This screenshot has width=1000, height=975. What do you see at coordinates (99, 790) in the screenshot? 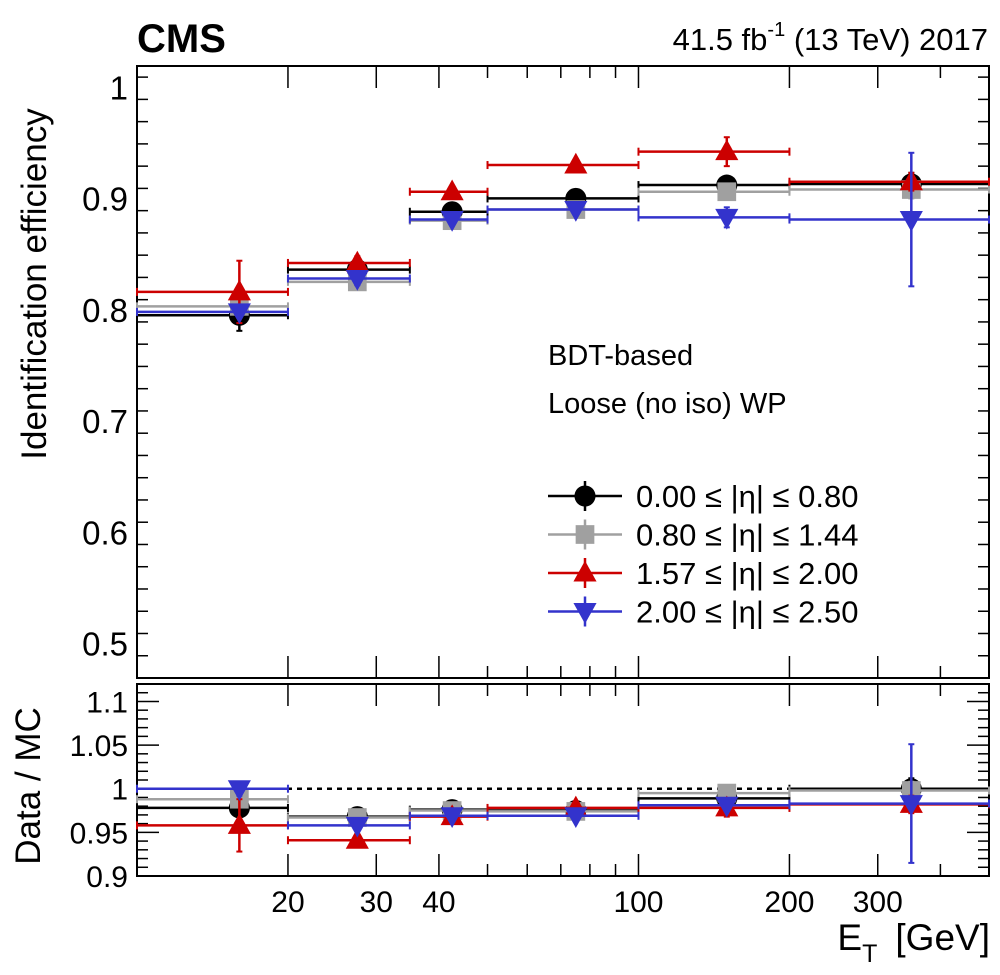
I see `bottom-panel-y-tick-labels: 0.9 0.95 1 1.05 1.1` at bounding box center [99, 790].